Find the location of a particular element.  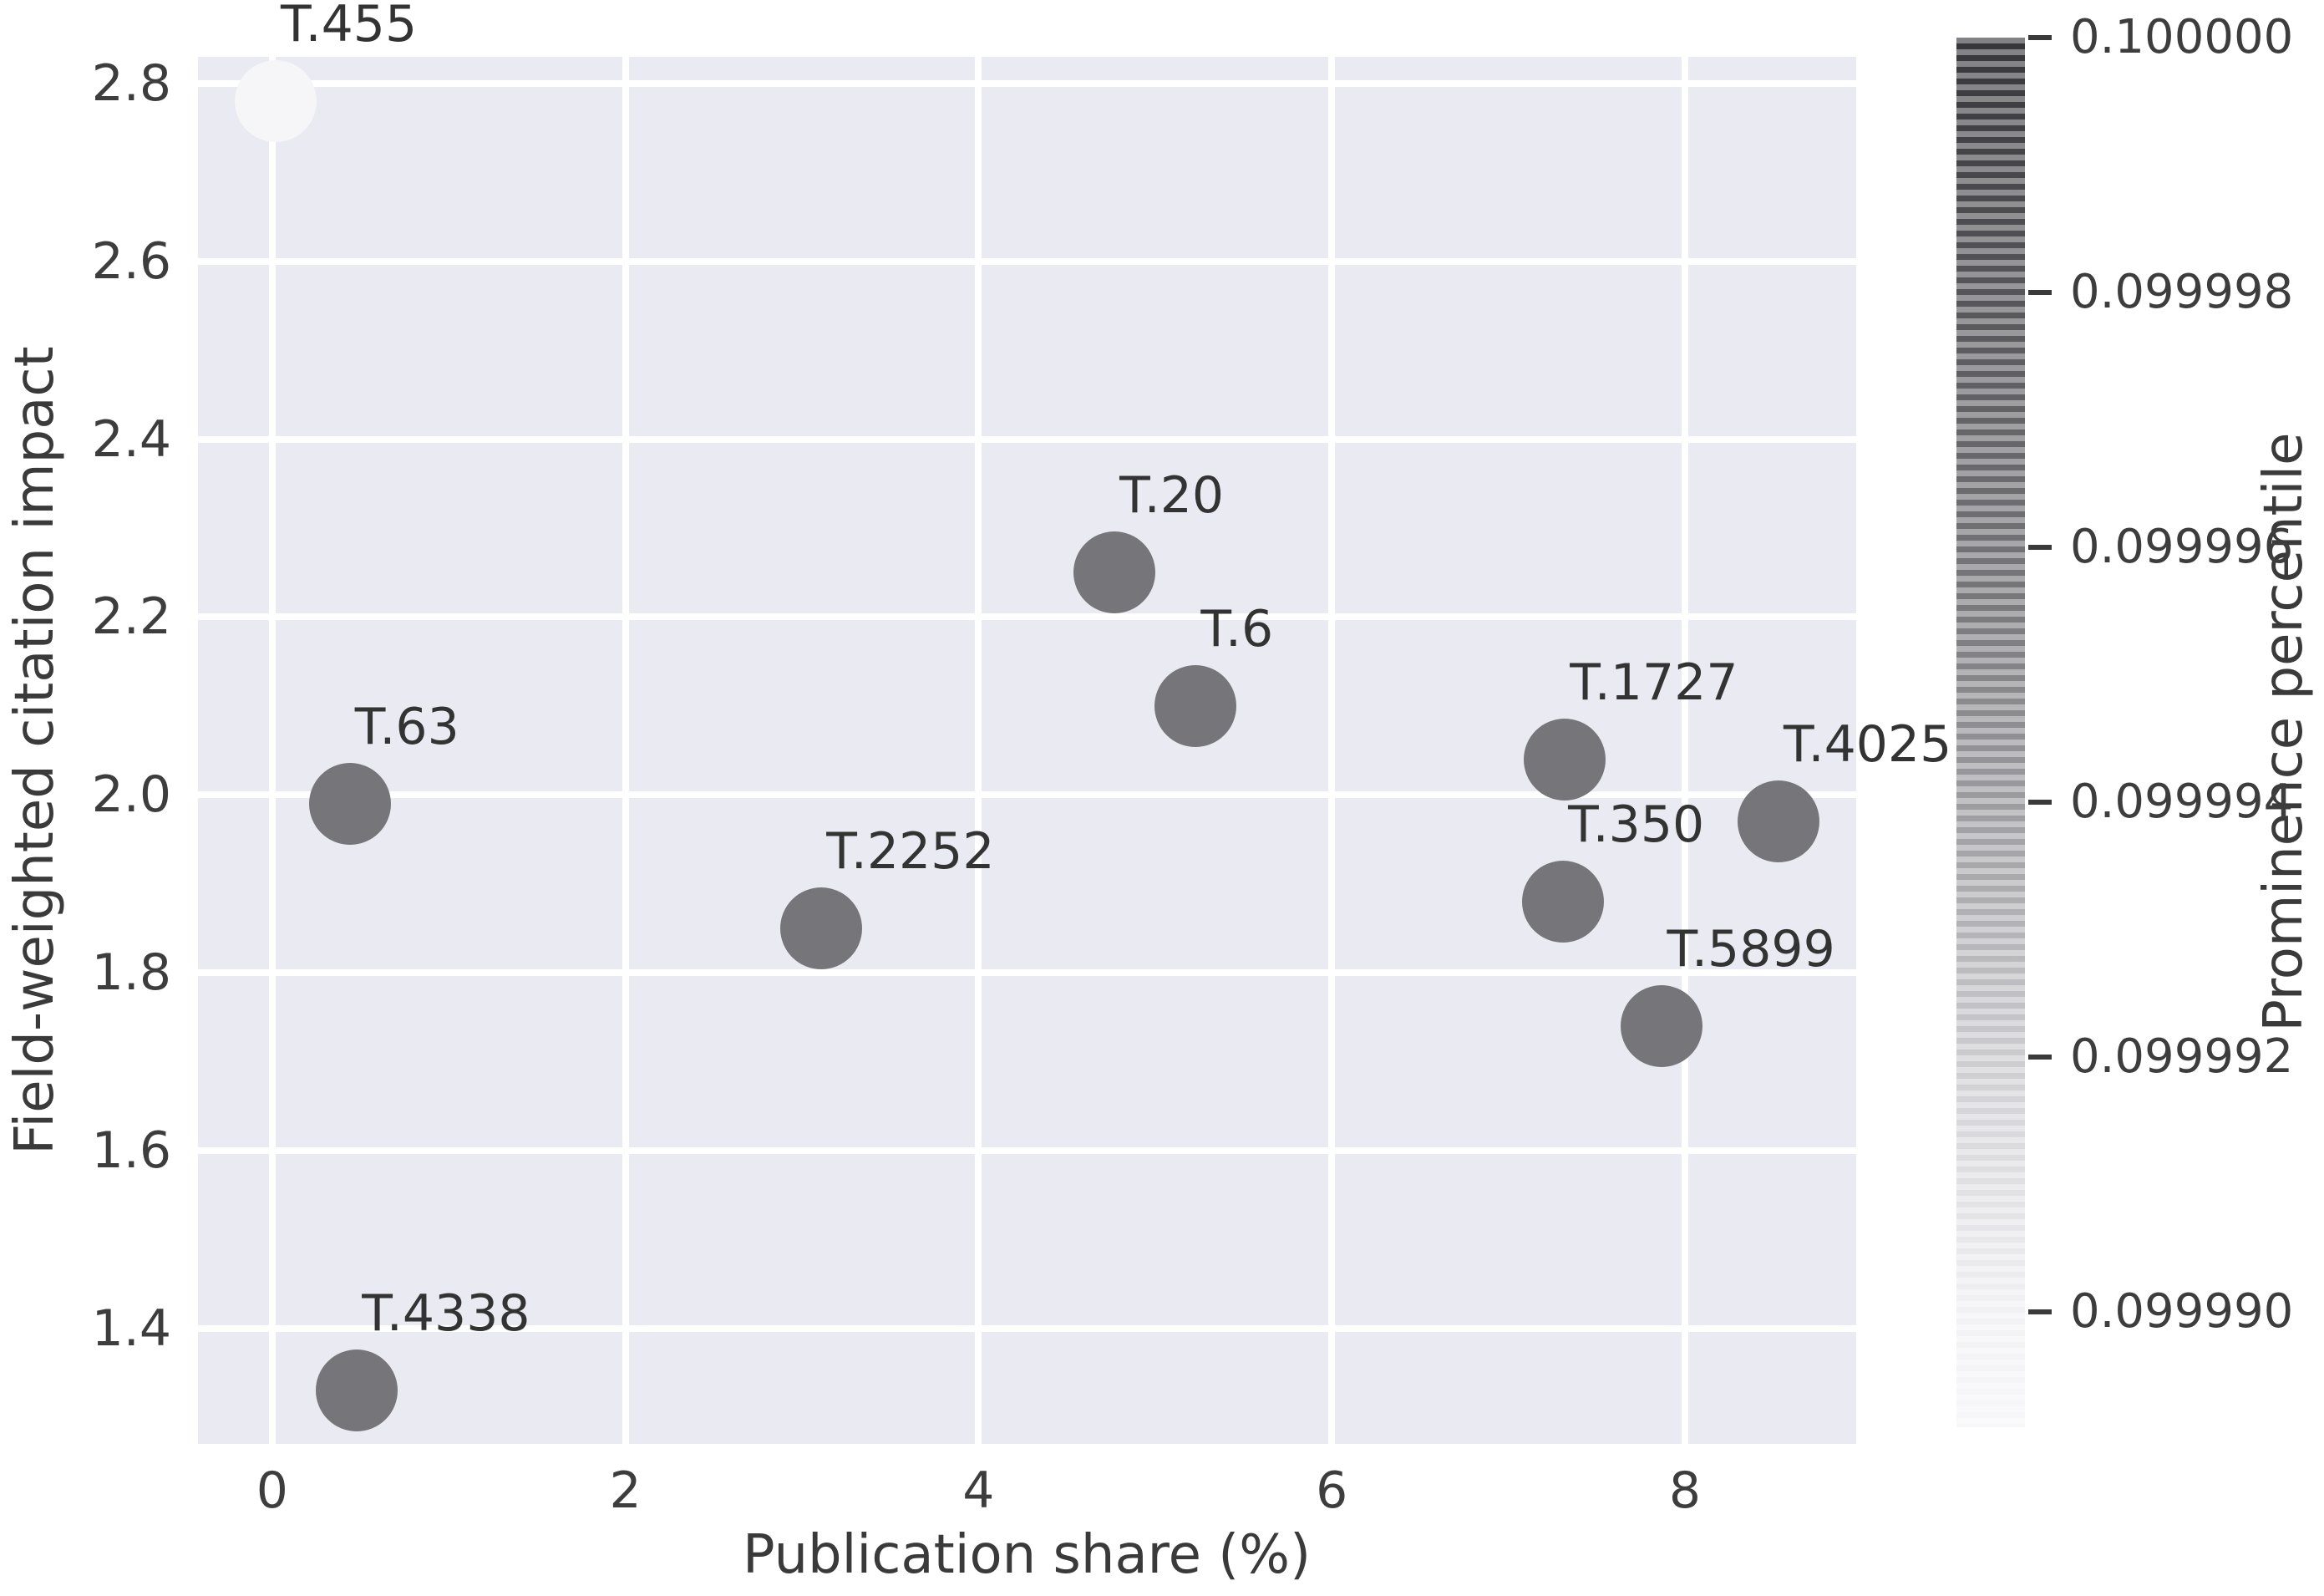

point-label: T.2252 is located at coordinates (910, 851).